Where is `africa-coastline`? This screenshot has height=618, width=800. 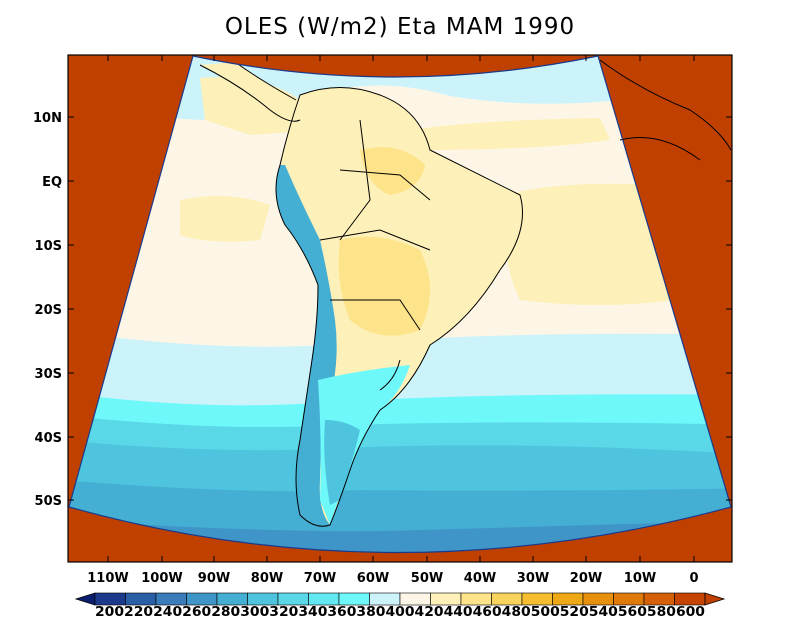 africa-coastline is located at coordinates (665, 110).